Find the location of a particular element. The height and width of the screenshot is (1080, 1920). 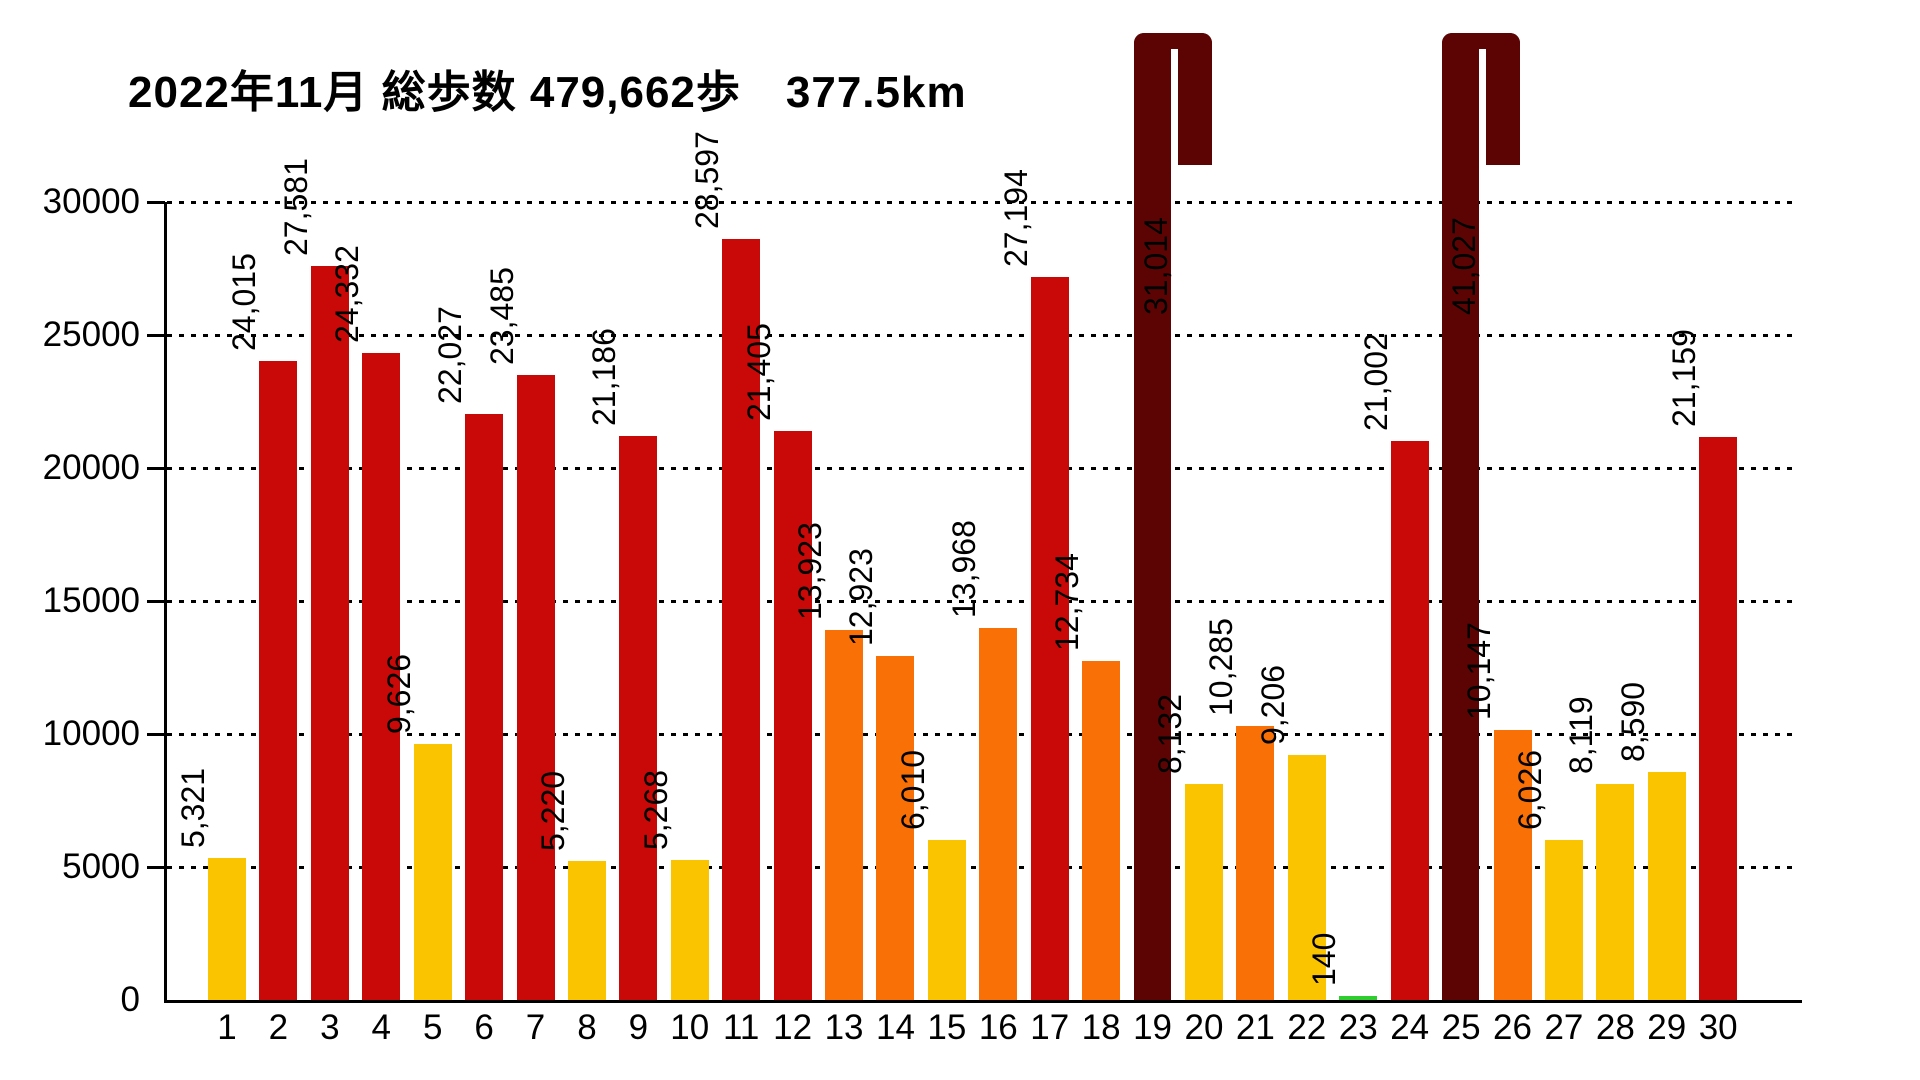

bar-value-label: 24,015 is located at coordinates (244, 302).